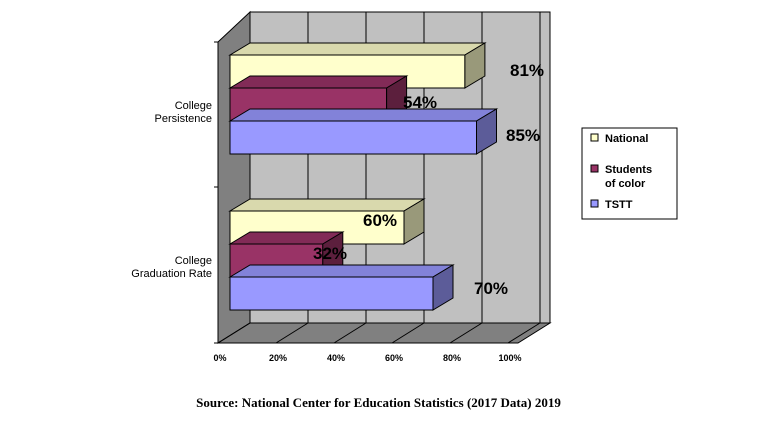 The height and width of the screenshot is (422, 757). Describe the element at coordinates (527, 70) in the screenshot. I see `data-label: 81%` at that location.